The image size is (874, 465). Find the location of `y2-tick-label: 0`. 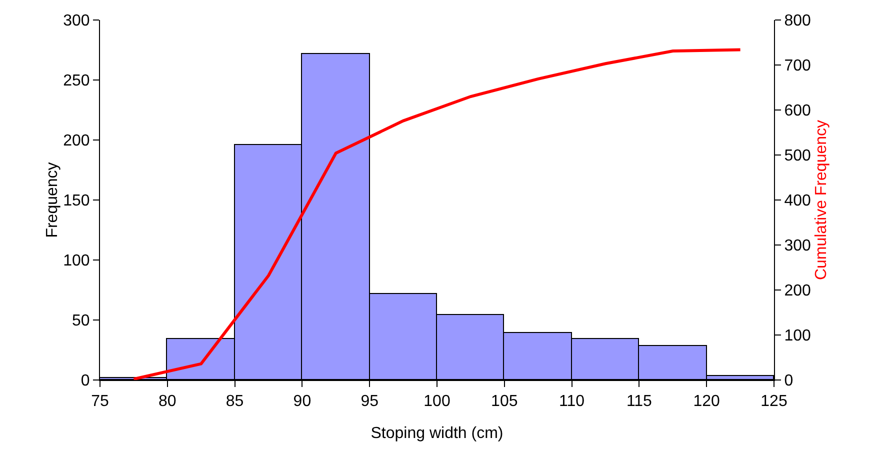

y2-tick-label: 0 is located at coordinates (789, 381).